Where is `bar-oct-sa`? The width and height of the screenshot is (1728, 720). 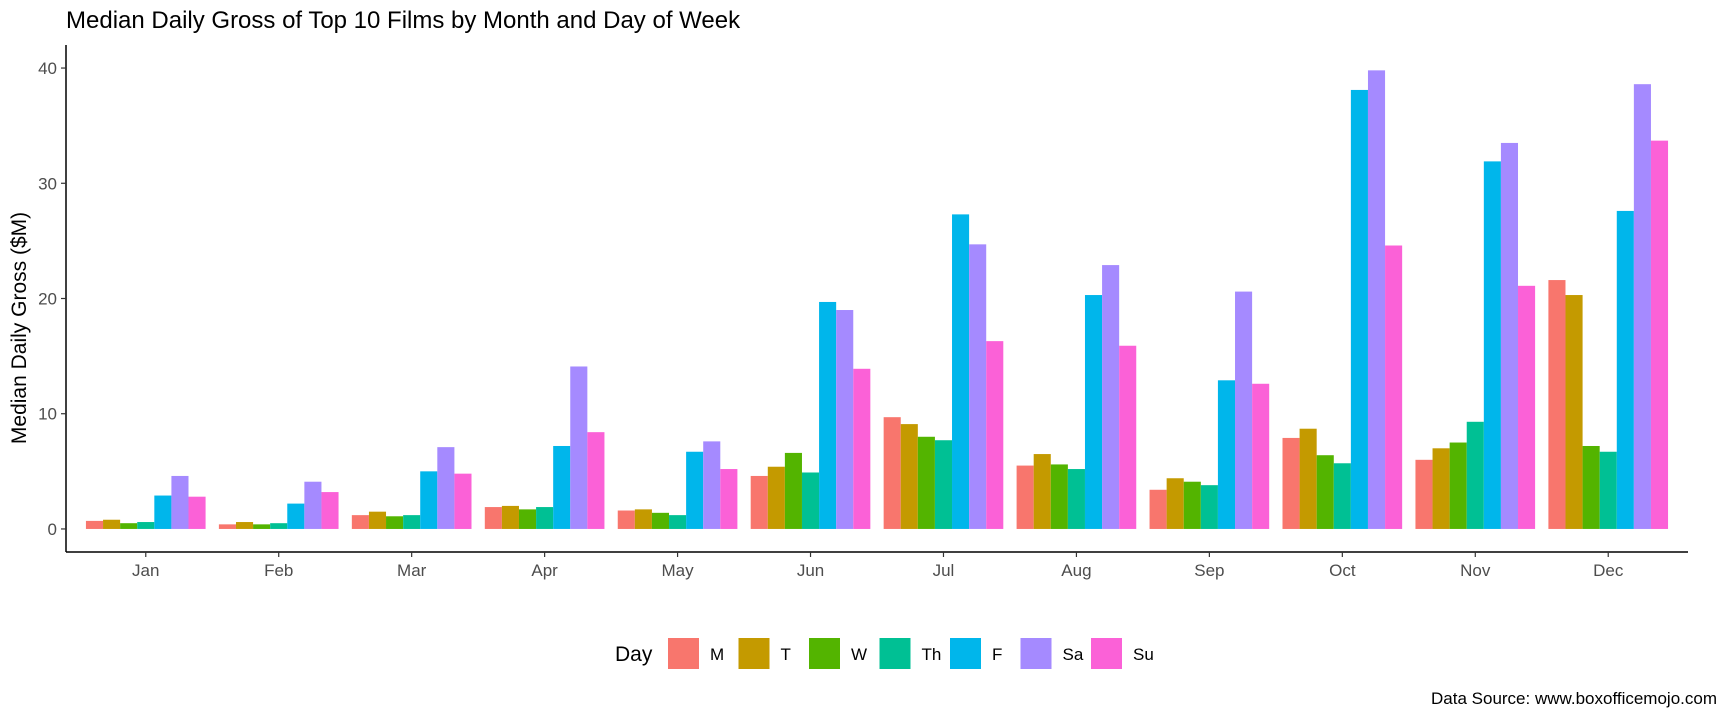
bar-oct-sa is located at coordinates (1376, 299).